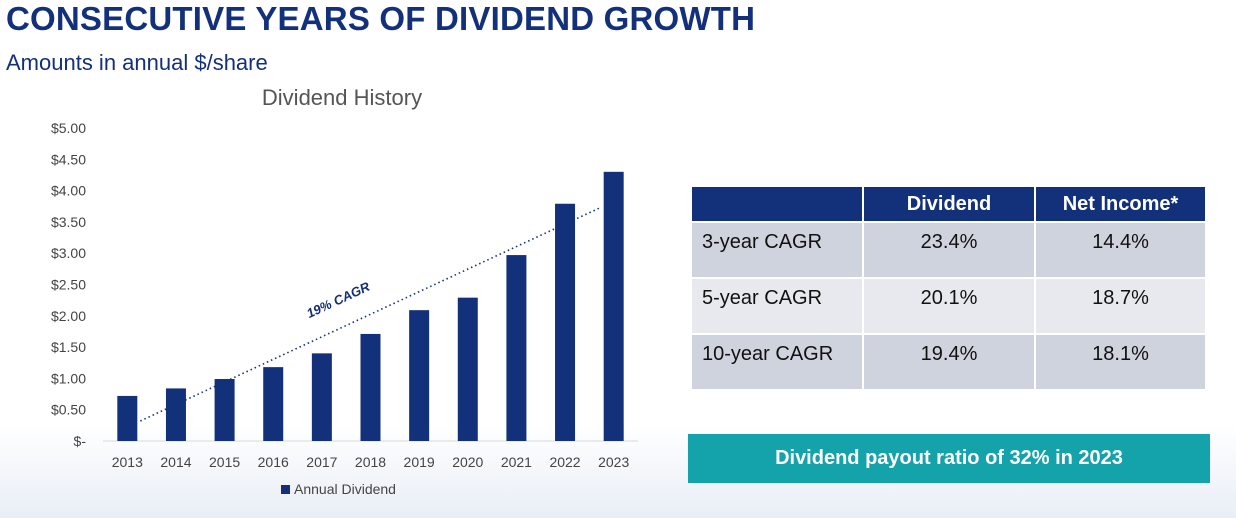 This screenshot has height=518, width=1236. I want to click on x-tick-label: 2013, so click(127, 462).